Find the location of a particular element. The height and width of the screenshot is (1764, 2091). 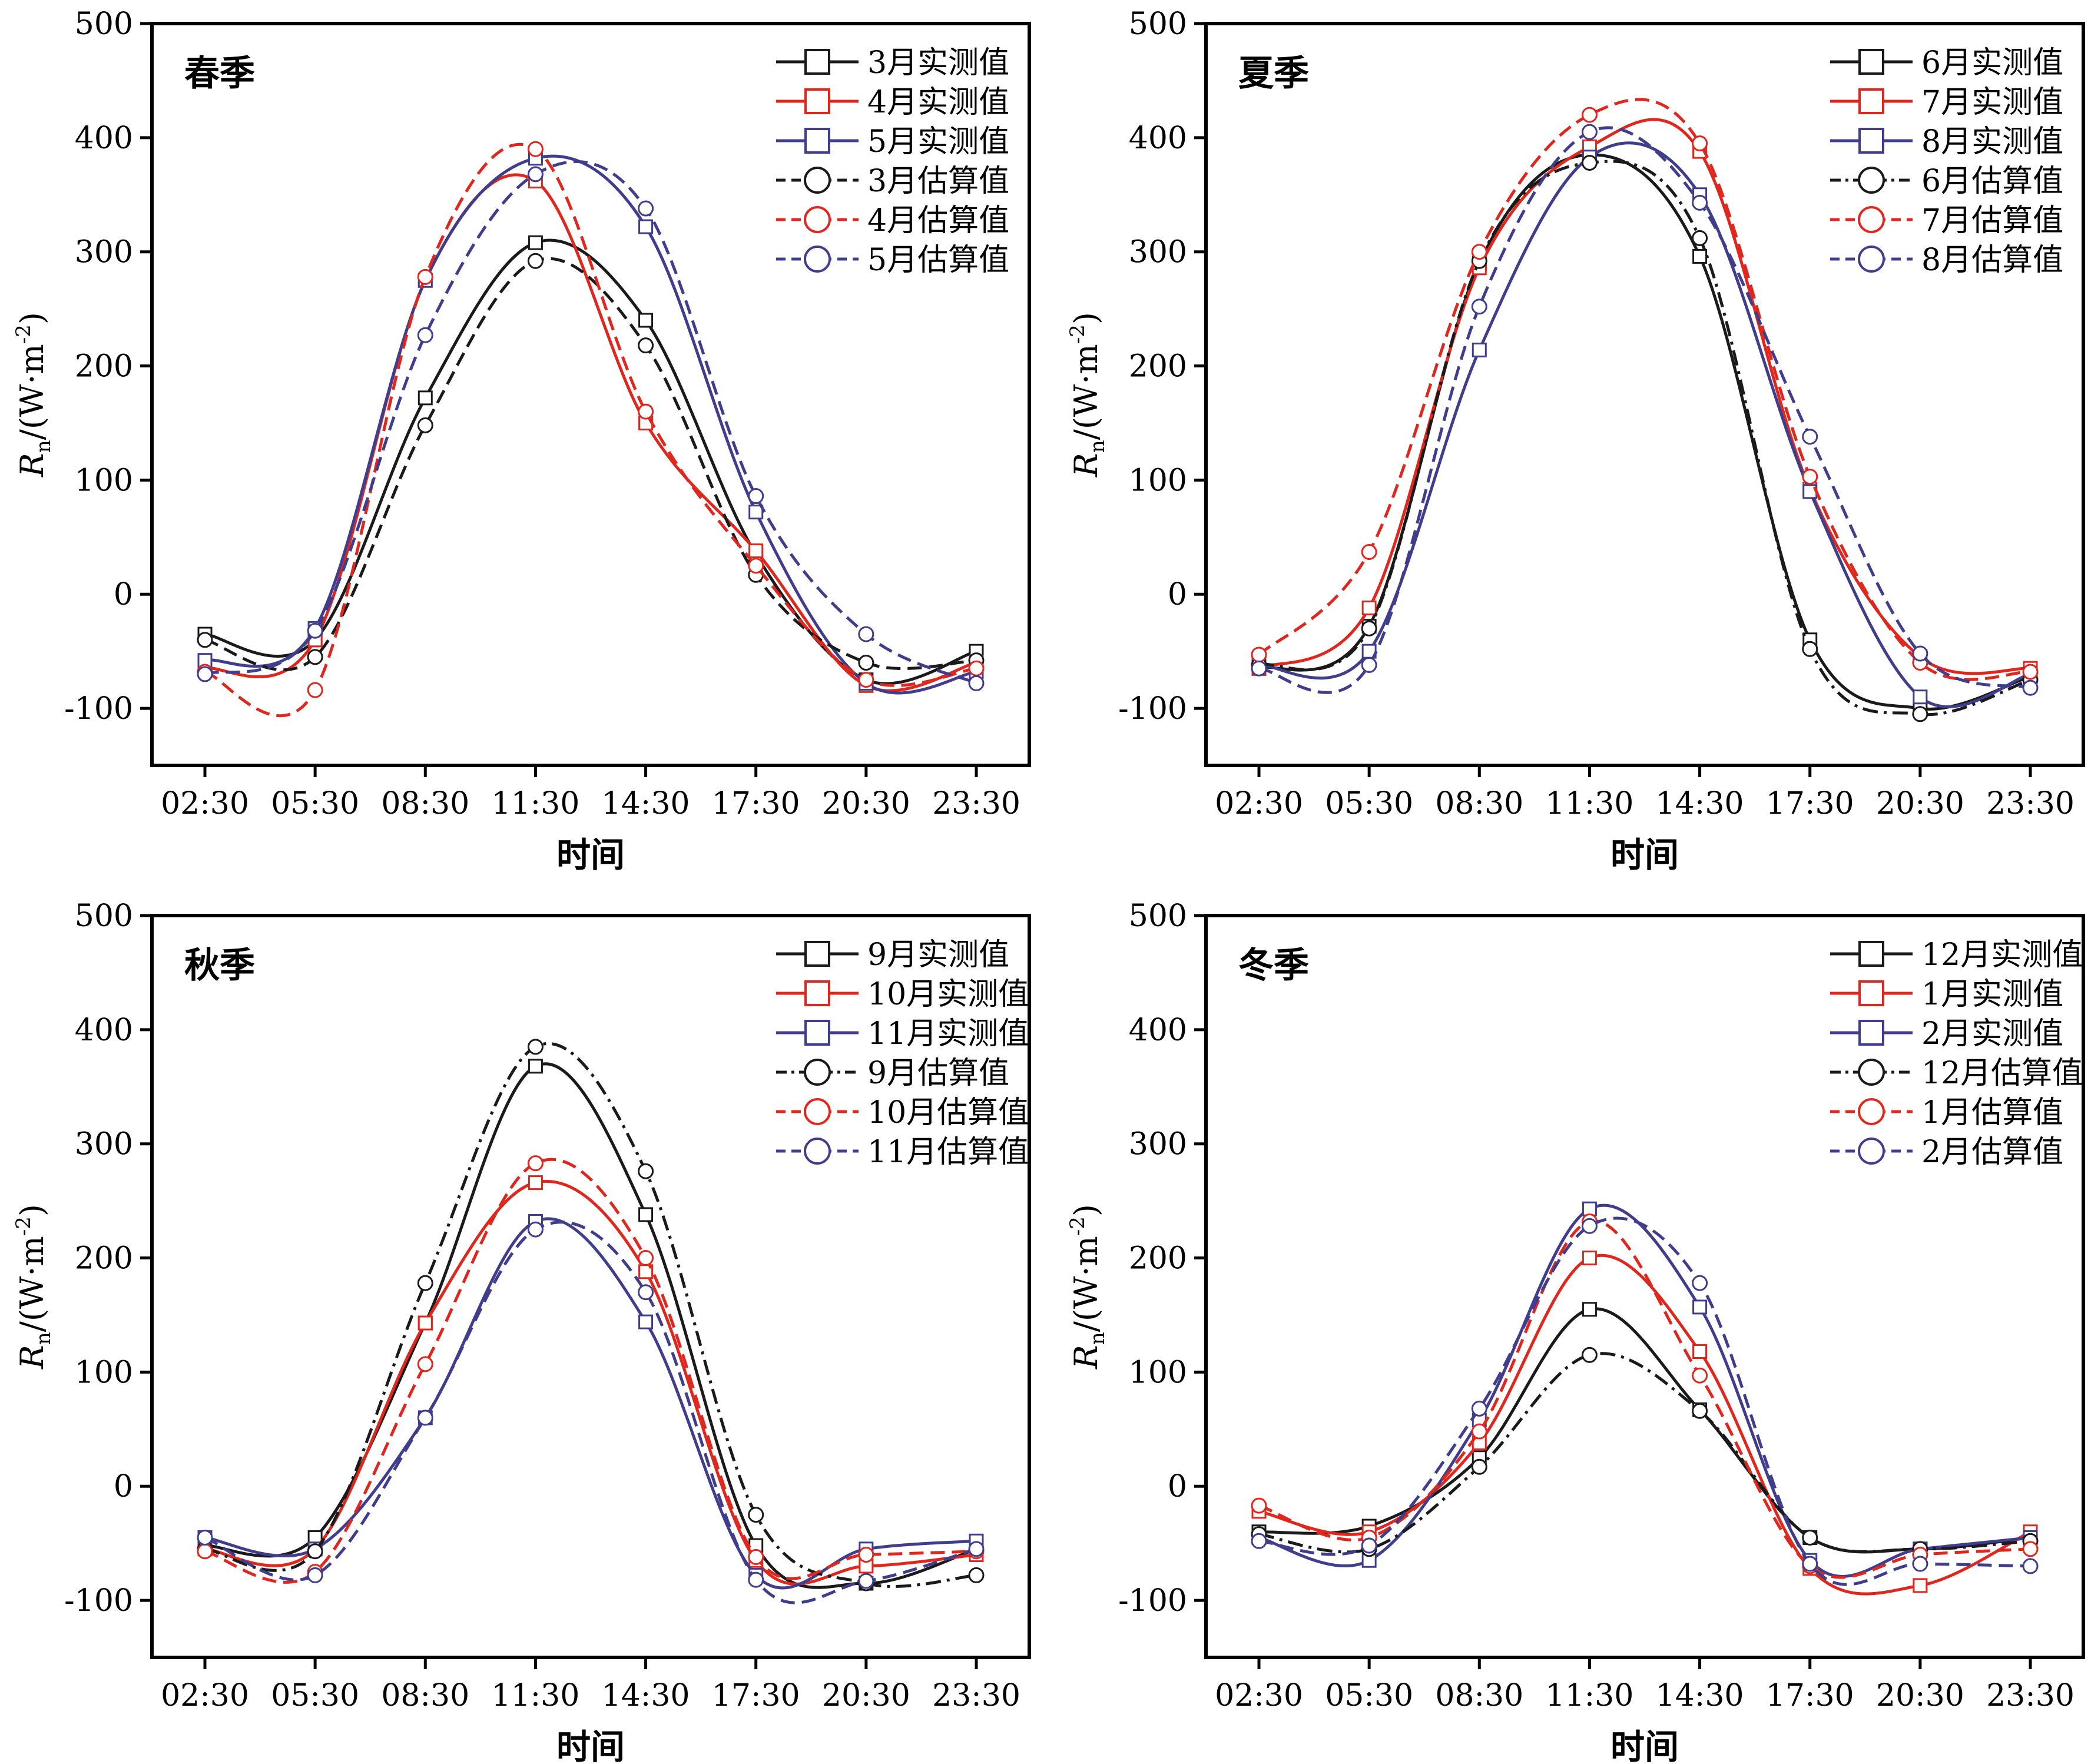

x-tick-label: 23:30 is located at coordinates (2031, 803).